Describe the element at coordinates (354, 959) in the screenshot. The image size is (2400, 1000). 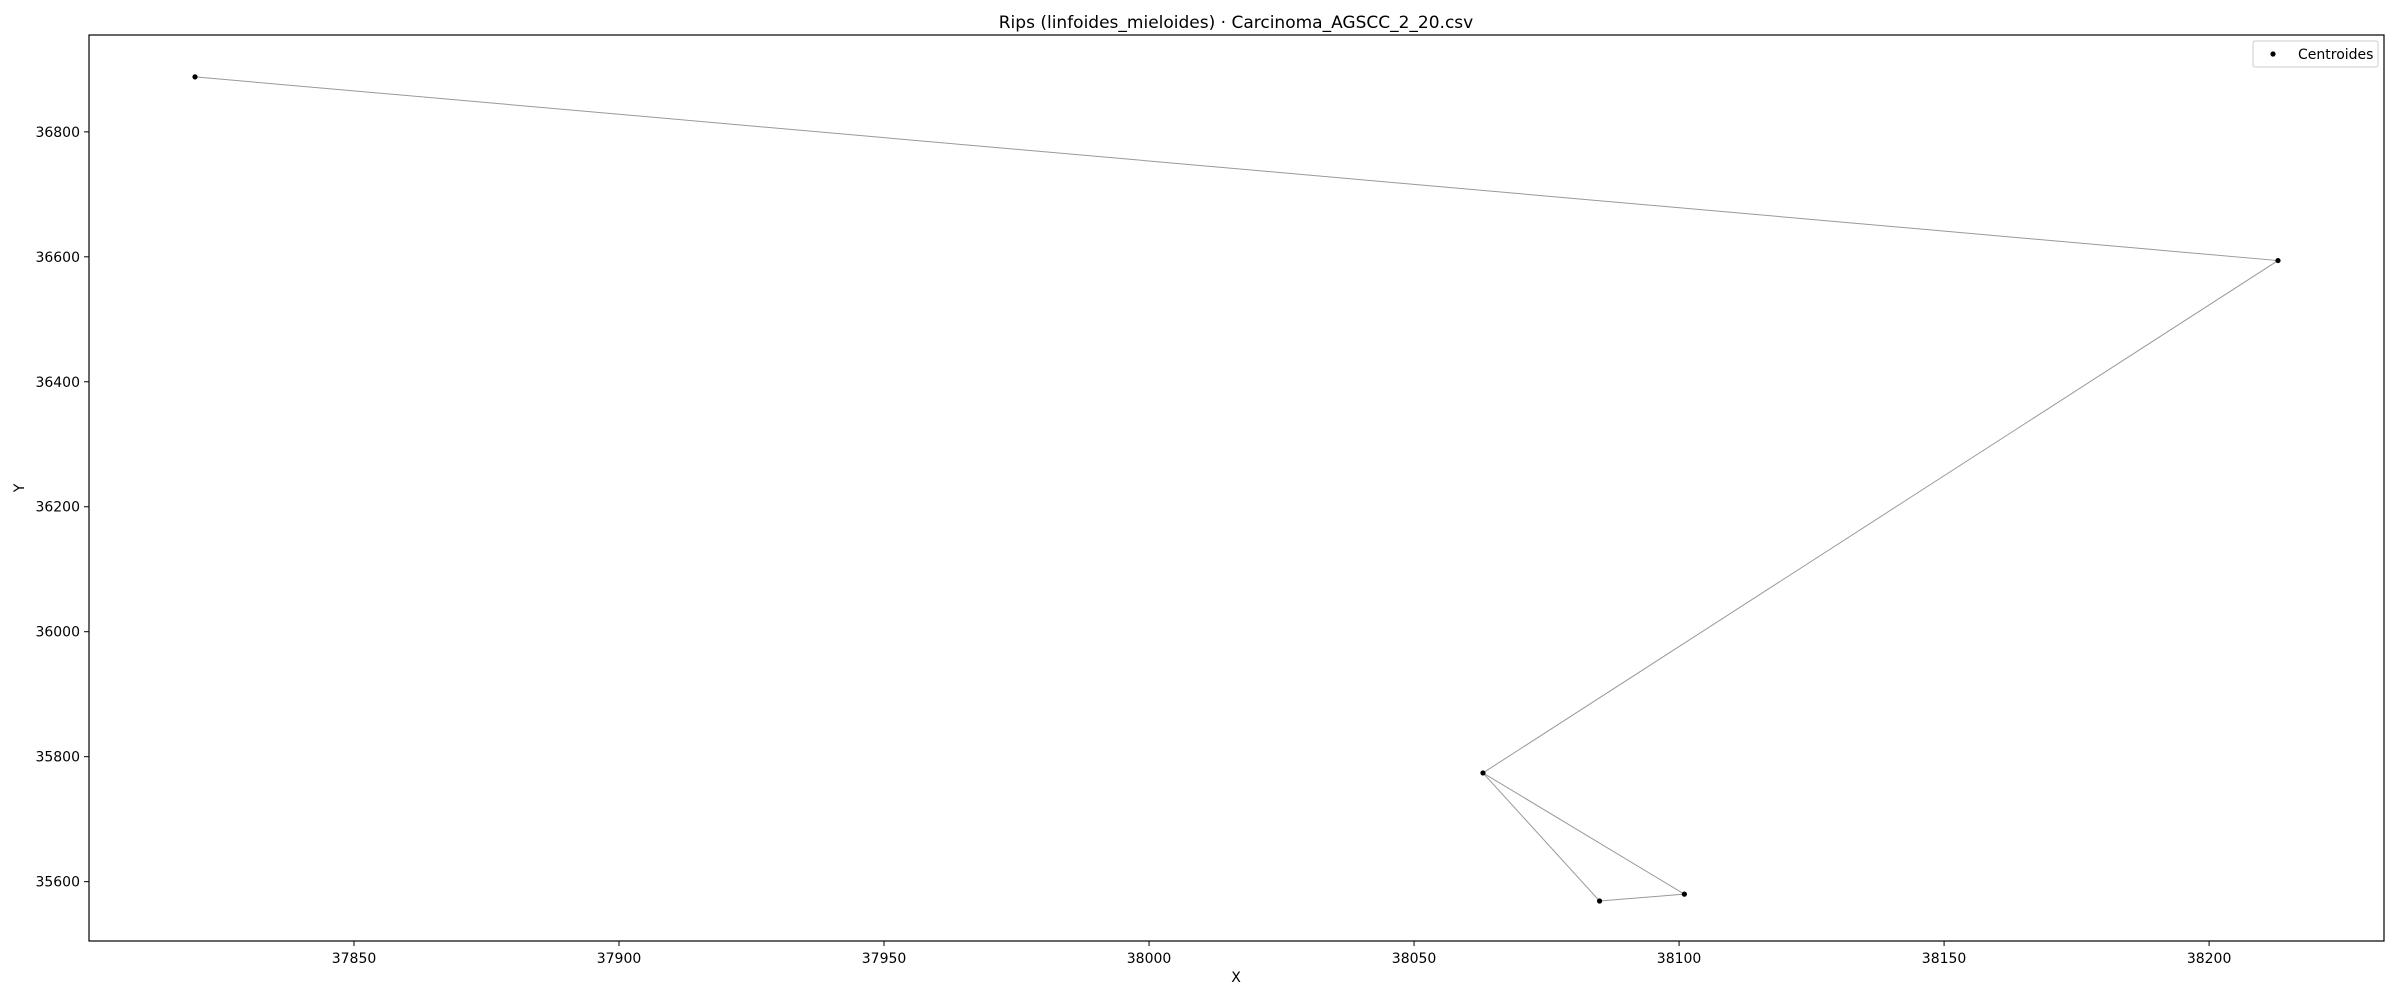
I see `x-tick-label: 37850` at that location.